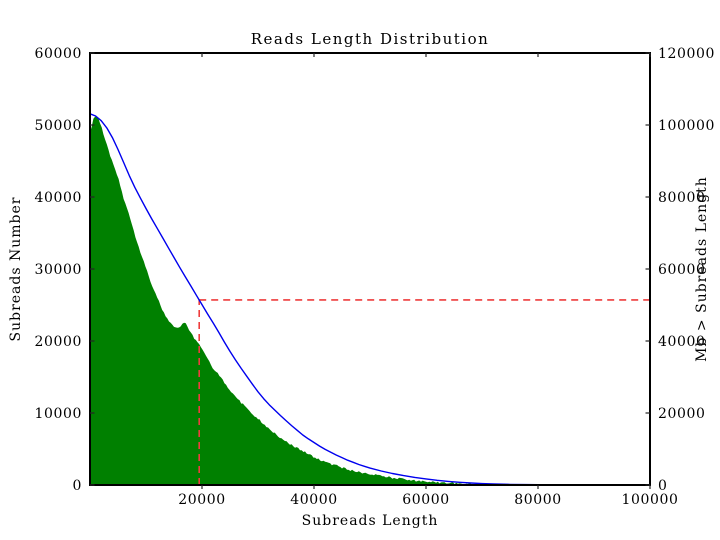 The height and width of the screenshot is (540, 720). Describe the element at coordinates (538, 500) in the screenshot. I see `x-tick-label: 80000` at that location.